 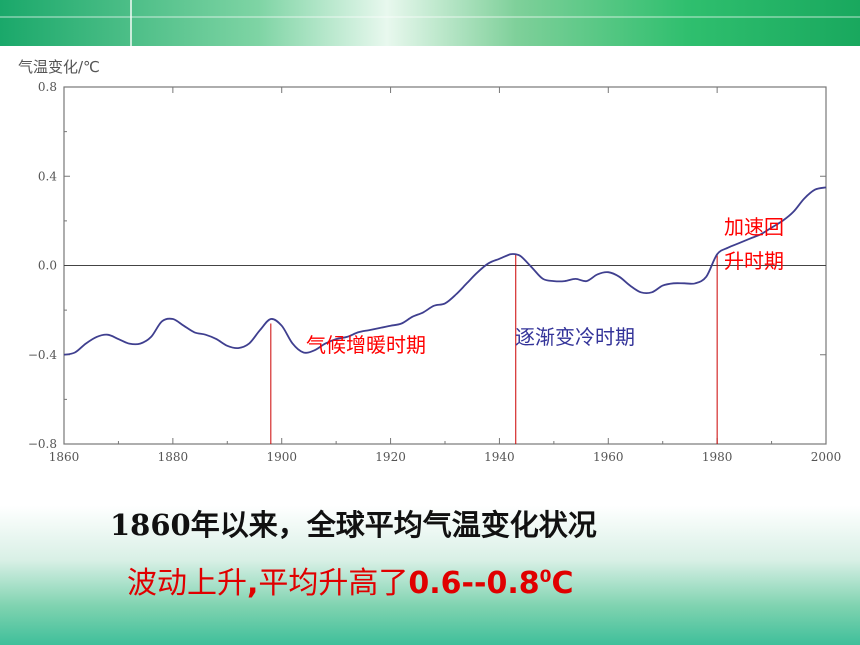 What do you see at coordinates (499, 457) in the screenshot?
I see `x-tick-label: 1940` at bounding box center [499, 457].